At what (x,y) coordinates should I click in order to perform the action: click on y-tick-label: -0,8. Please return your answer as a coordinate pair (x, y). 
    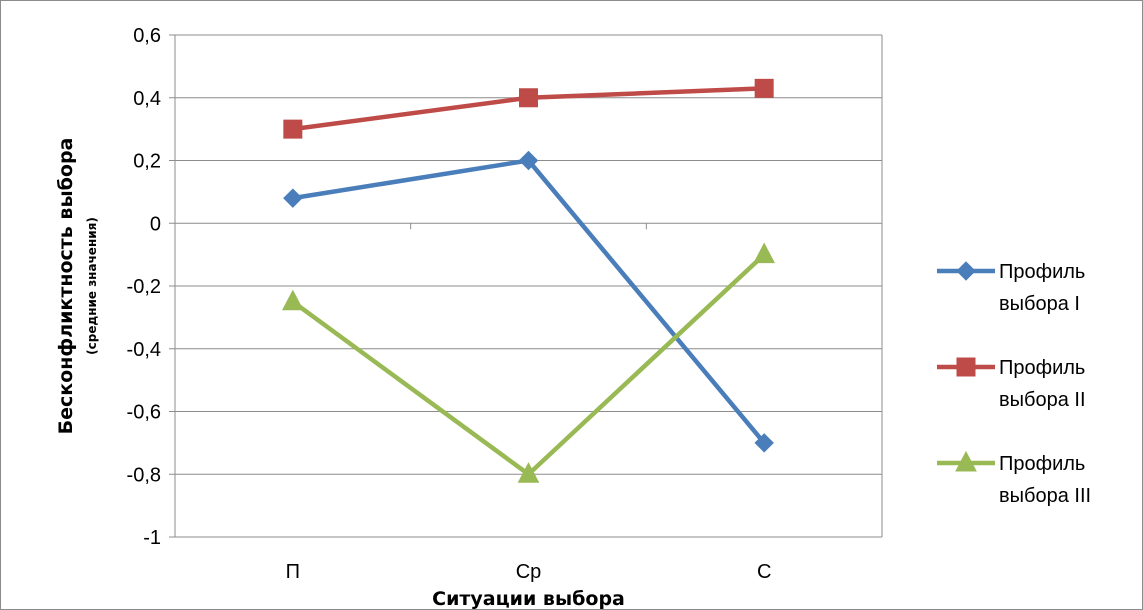
    Looking at the image, I should click on (144, 475).